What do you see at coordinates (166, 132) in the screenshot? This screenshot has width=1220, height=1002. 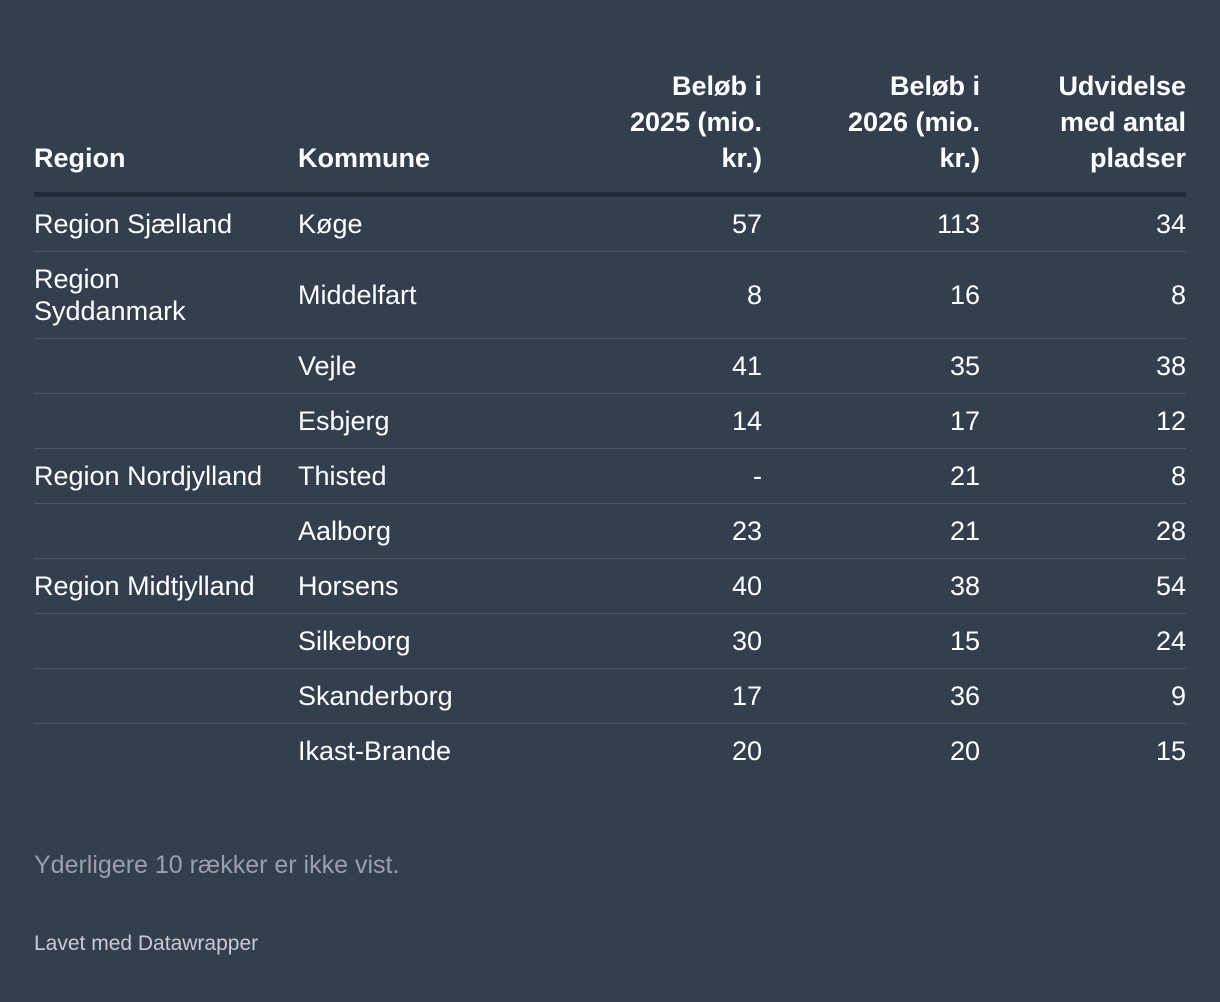 I see `column-header-region: Region` at bounding box center [166, 132].